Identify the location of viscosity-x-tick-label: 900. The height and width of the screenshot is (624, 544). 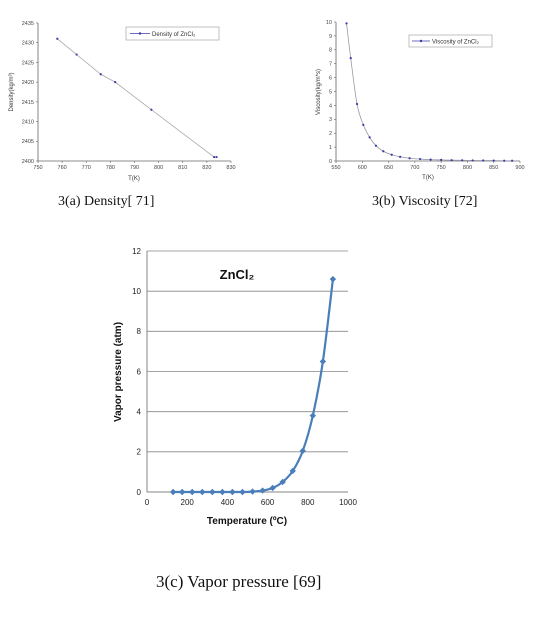
(519, 168).